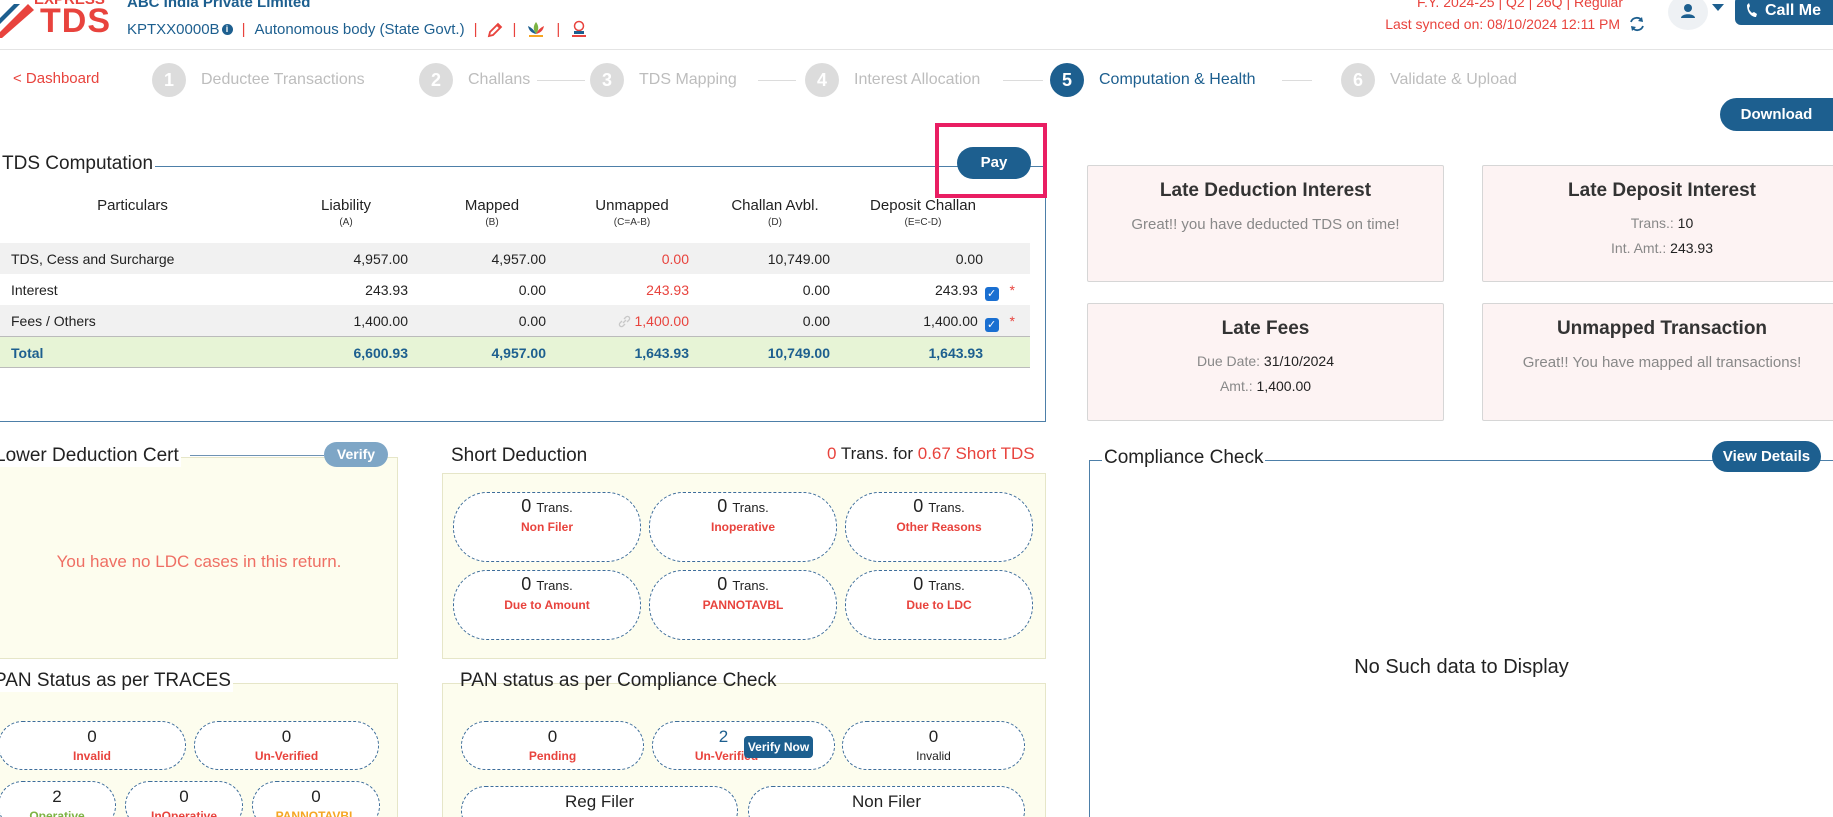 Image resolution: width=1833 pixels, height=817 pixels. Describe the element at coordinates (1688, 15) in the screenshot. I see `user-avatar` at that location.